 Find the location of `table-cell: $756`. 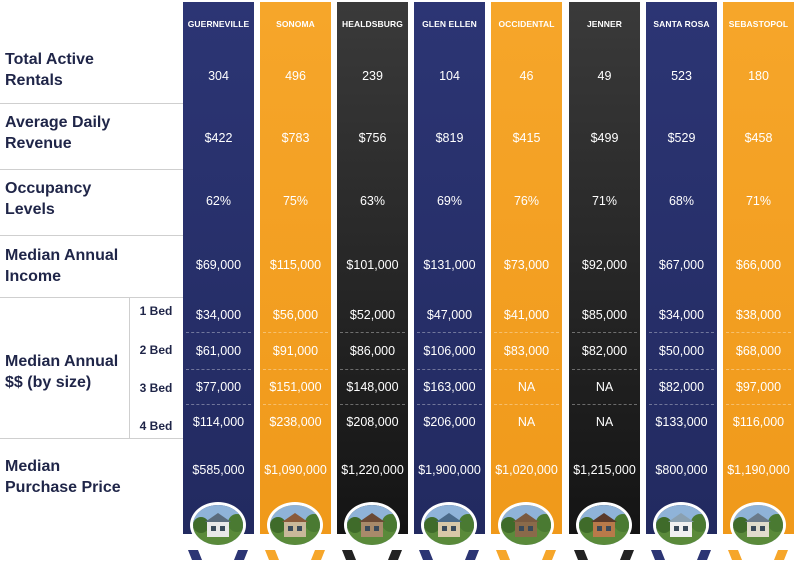

table-cell: $756 is located at coordinates (372, 138).